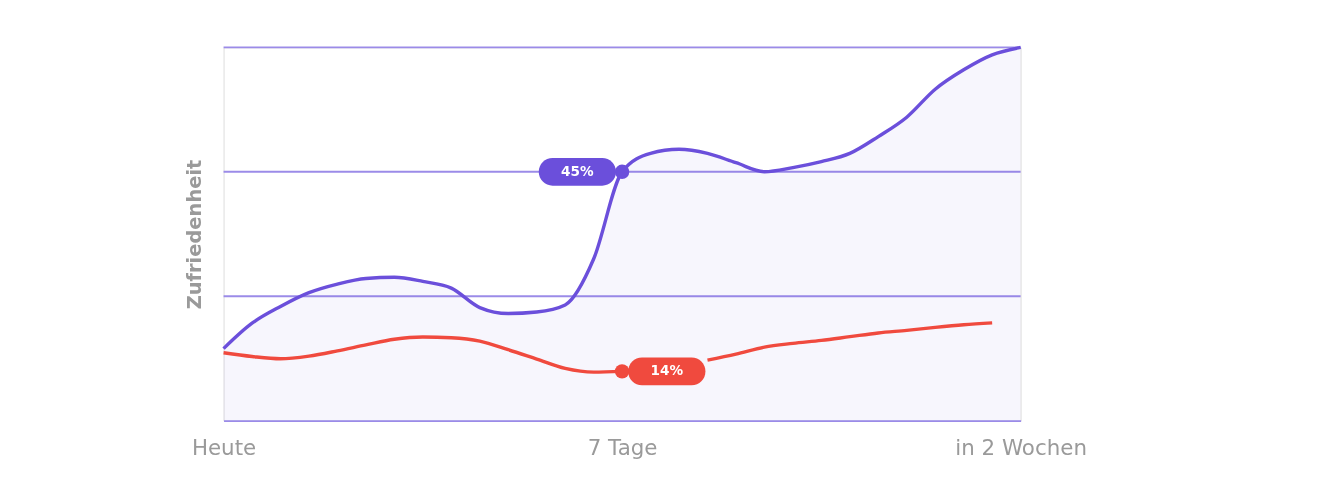 This screenshot has height=481, width=1320. I want to click on y-axis-title: Zufriedenheit, so click(194, 234).